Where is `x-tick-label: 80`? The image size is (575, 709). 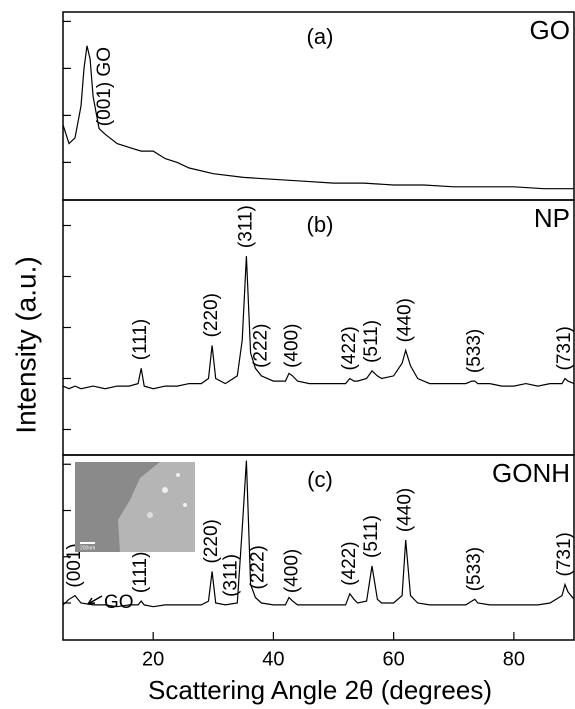
x-tick-label: 80 is located at coordinates (514, 659).